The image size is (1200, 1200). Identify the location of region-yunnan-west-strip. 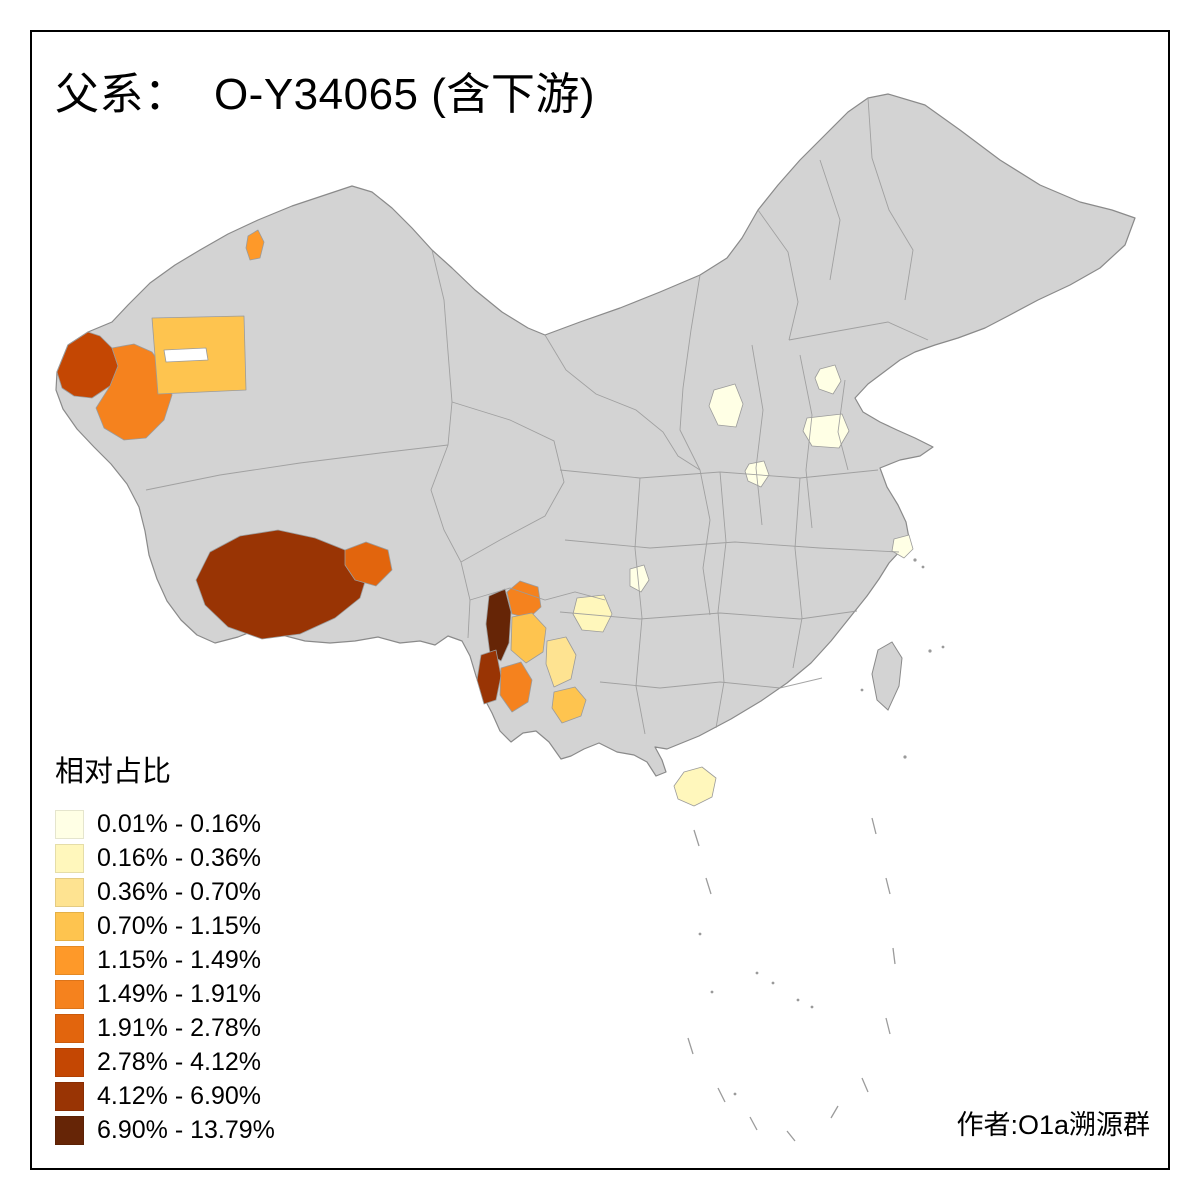
(489, 677).